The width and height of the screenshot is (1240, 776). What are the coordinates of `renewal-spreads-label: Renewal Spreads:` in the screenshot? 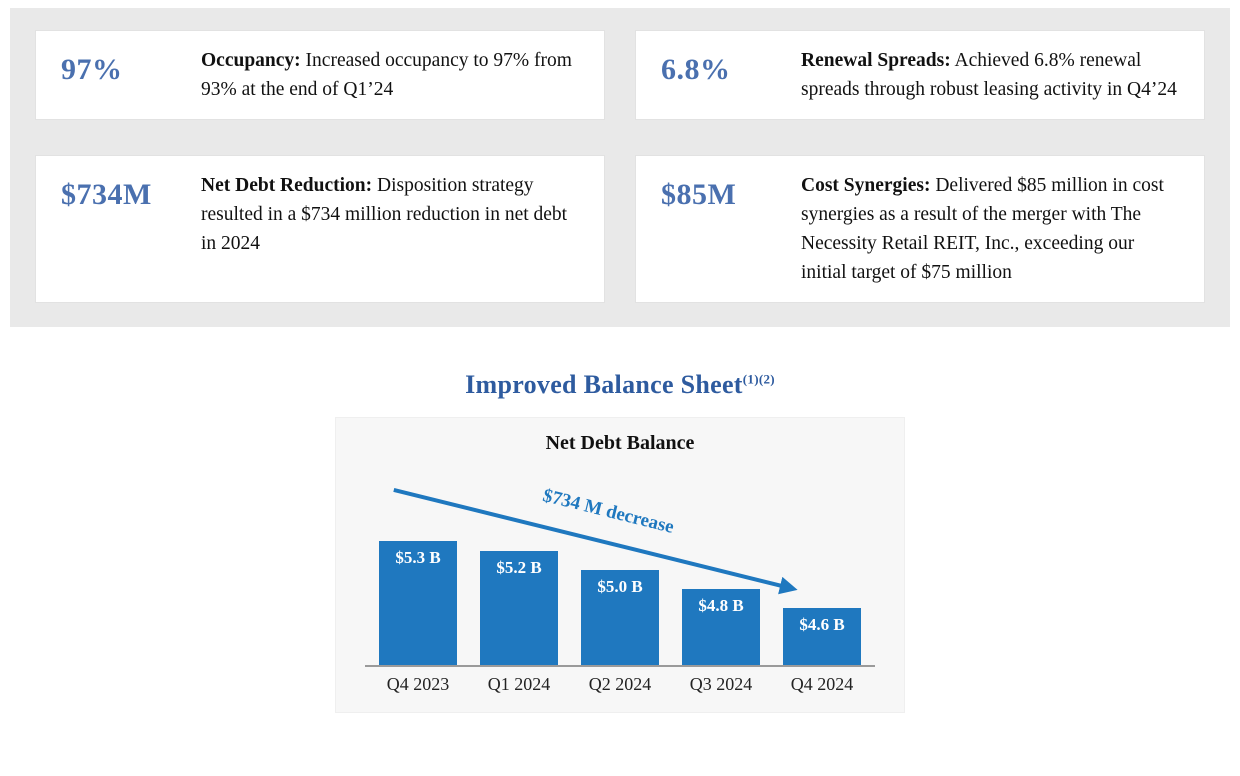 It's located at (876, 60).